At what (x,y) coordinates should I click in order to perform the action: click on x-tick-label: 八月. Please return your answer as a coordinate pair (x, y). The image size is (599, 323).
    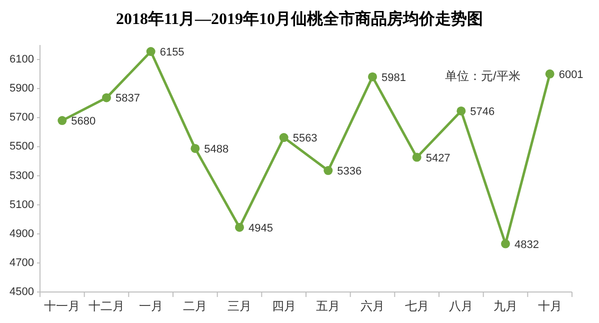
    Looking at the image, I should click on (461, 306).